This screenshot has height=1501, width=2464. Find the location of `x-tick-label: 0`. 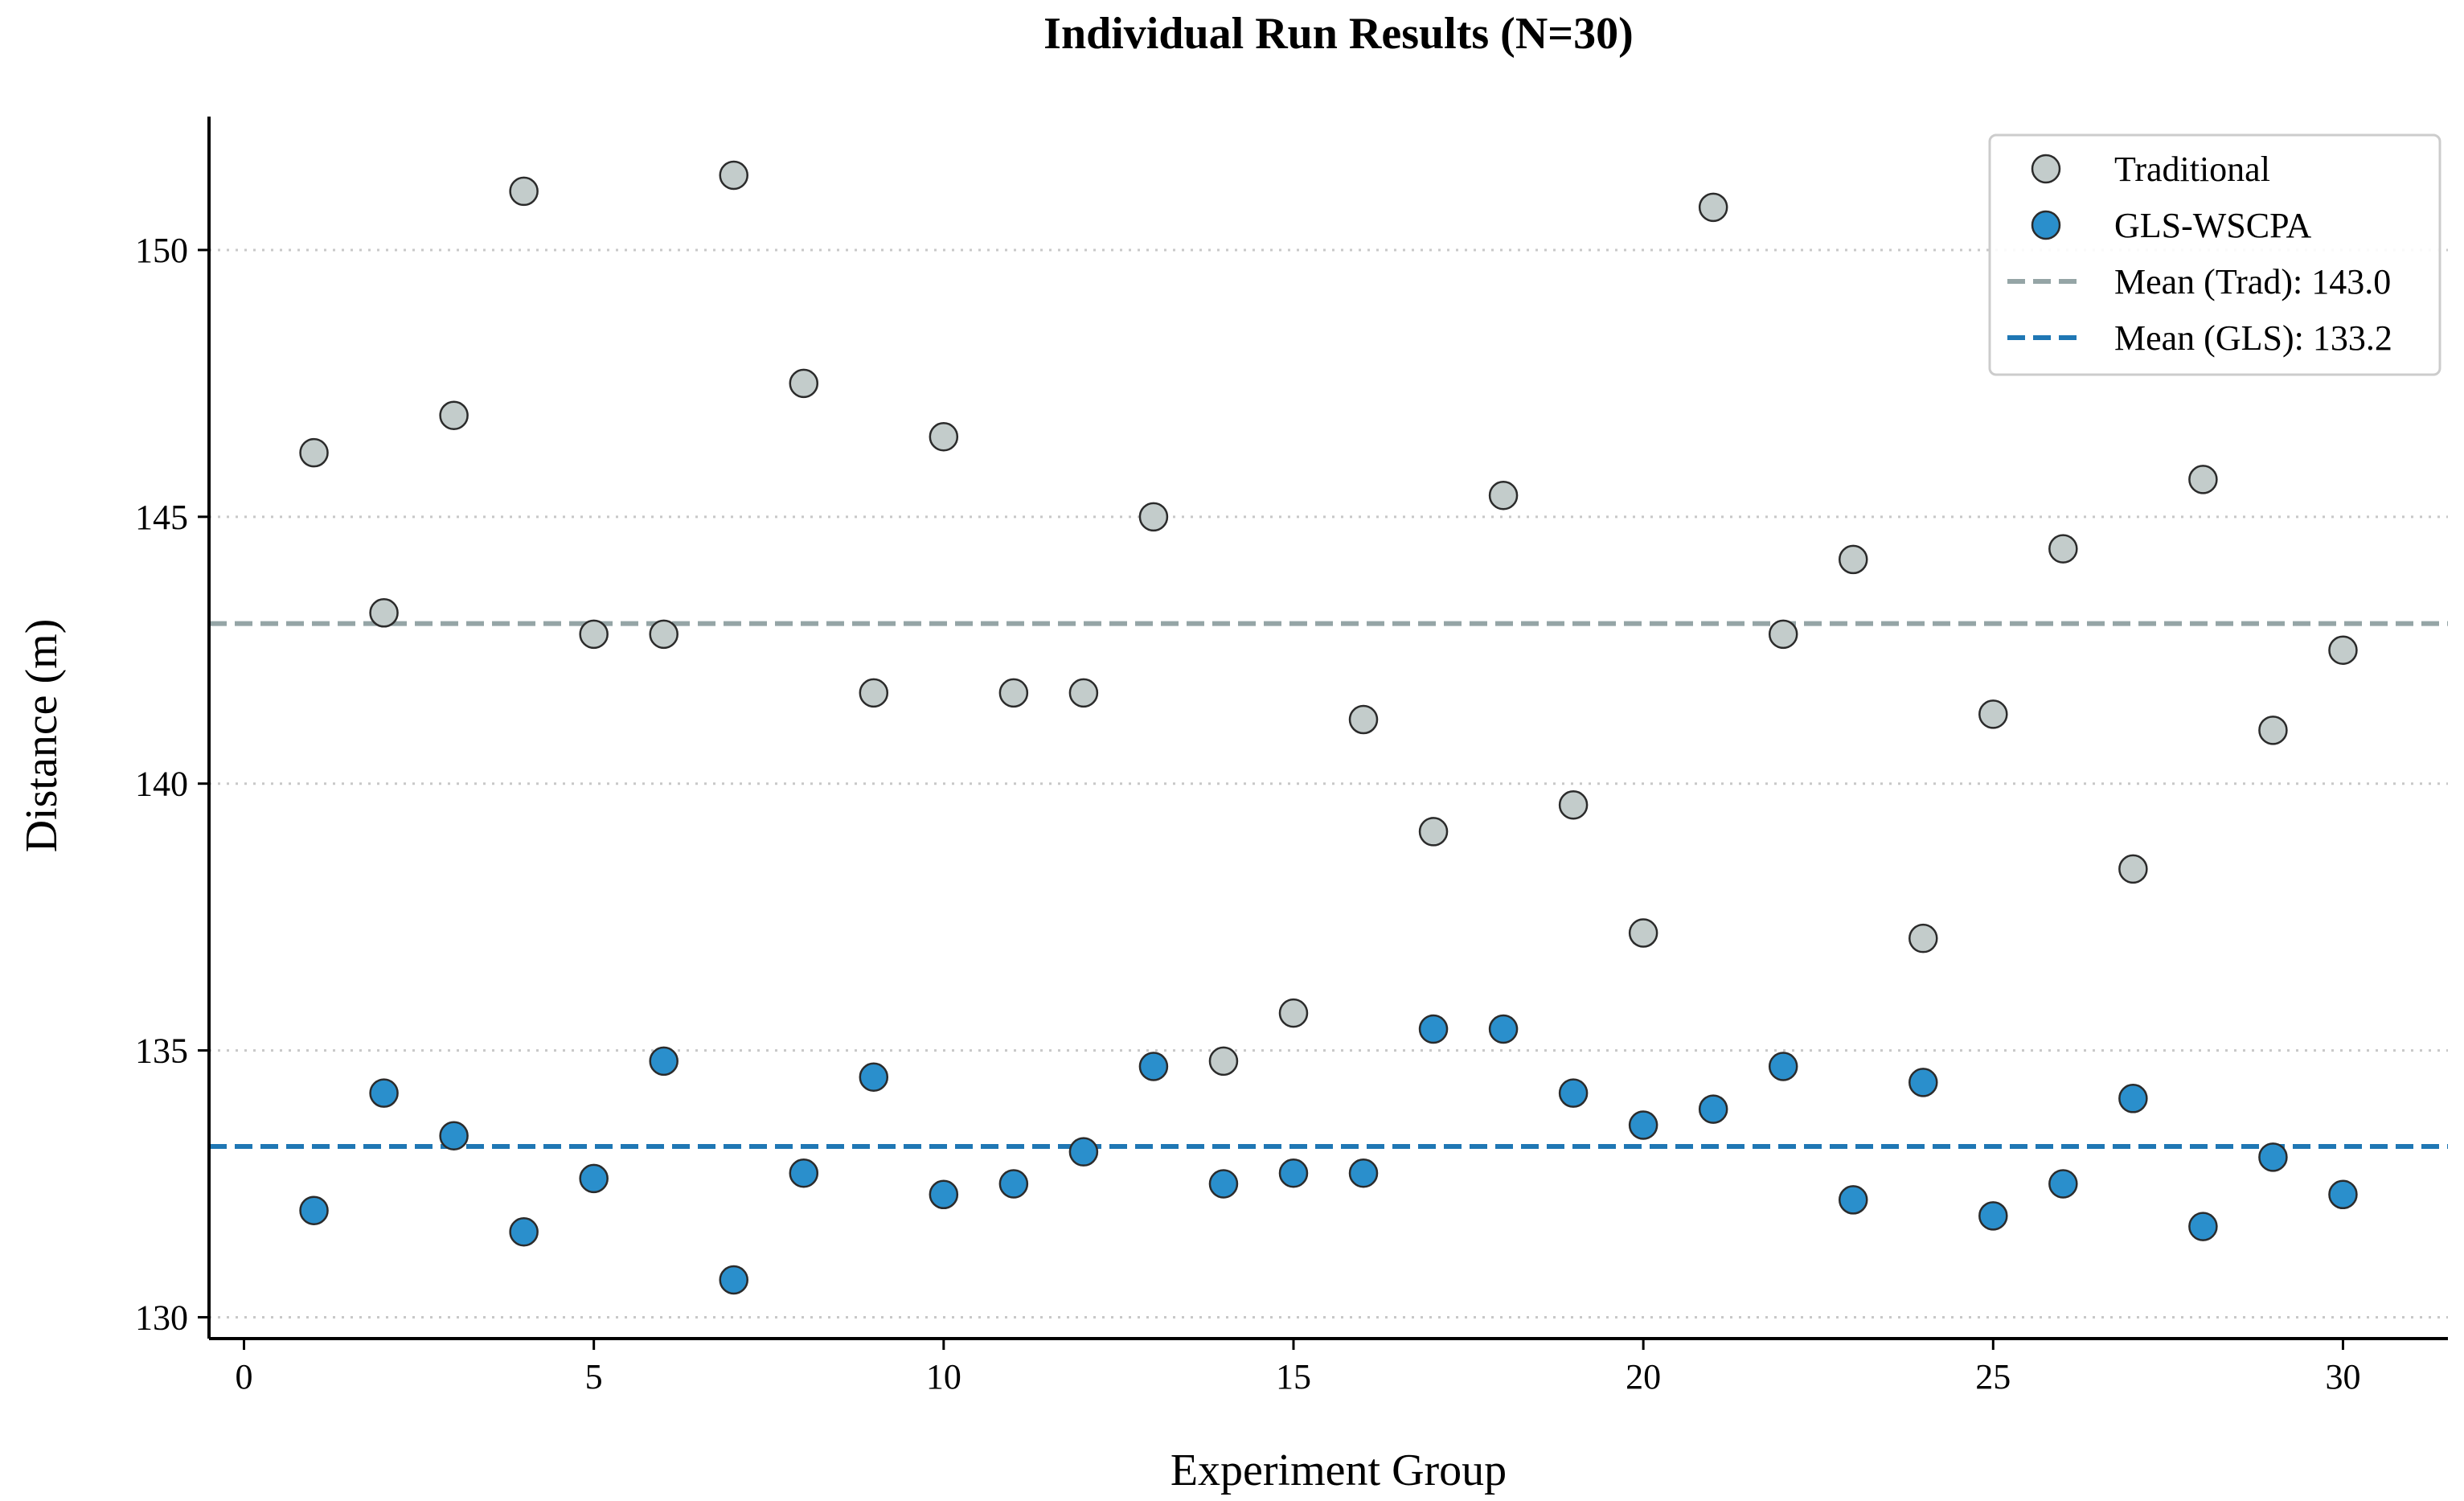

x-tick-label: 0 is located at coordinates (244, 1376).